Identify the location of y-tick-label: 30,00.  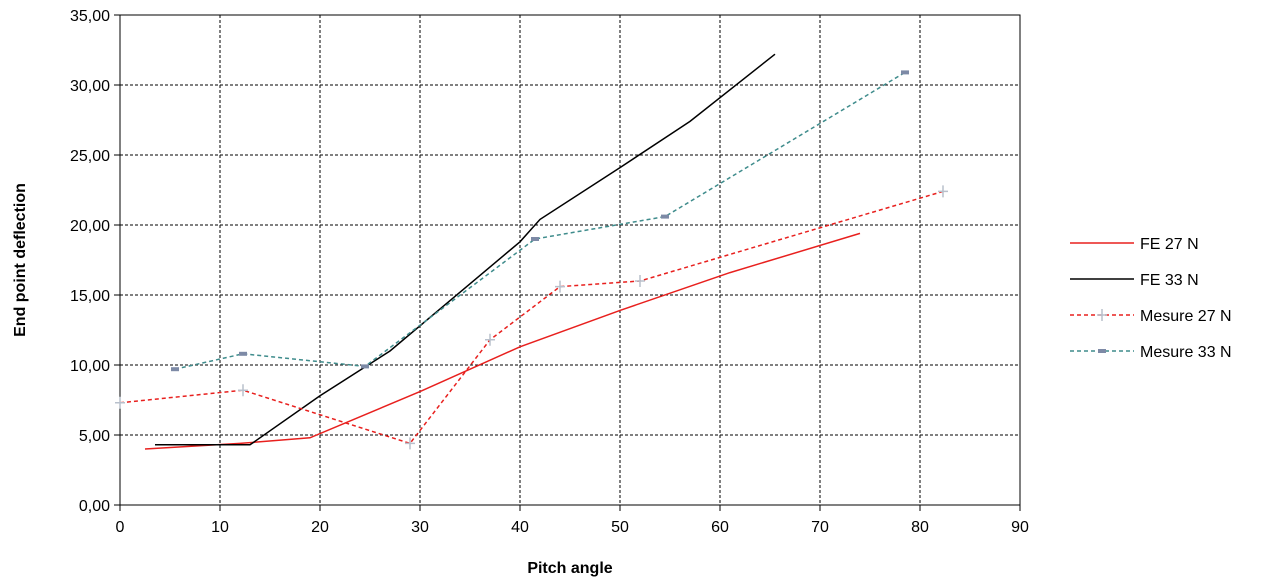
(90, 86).